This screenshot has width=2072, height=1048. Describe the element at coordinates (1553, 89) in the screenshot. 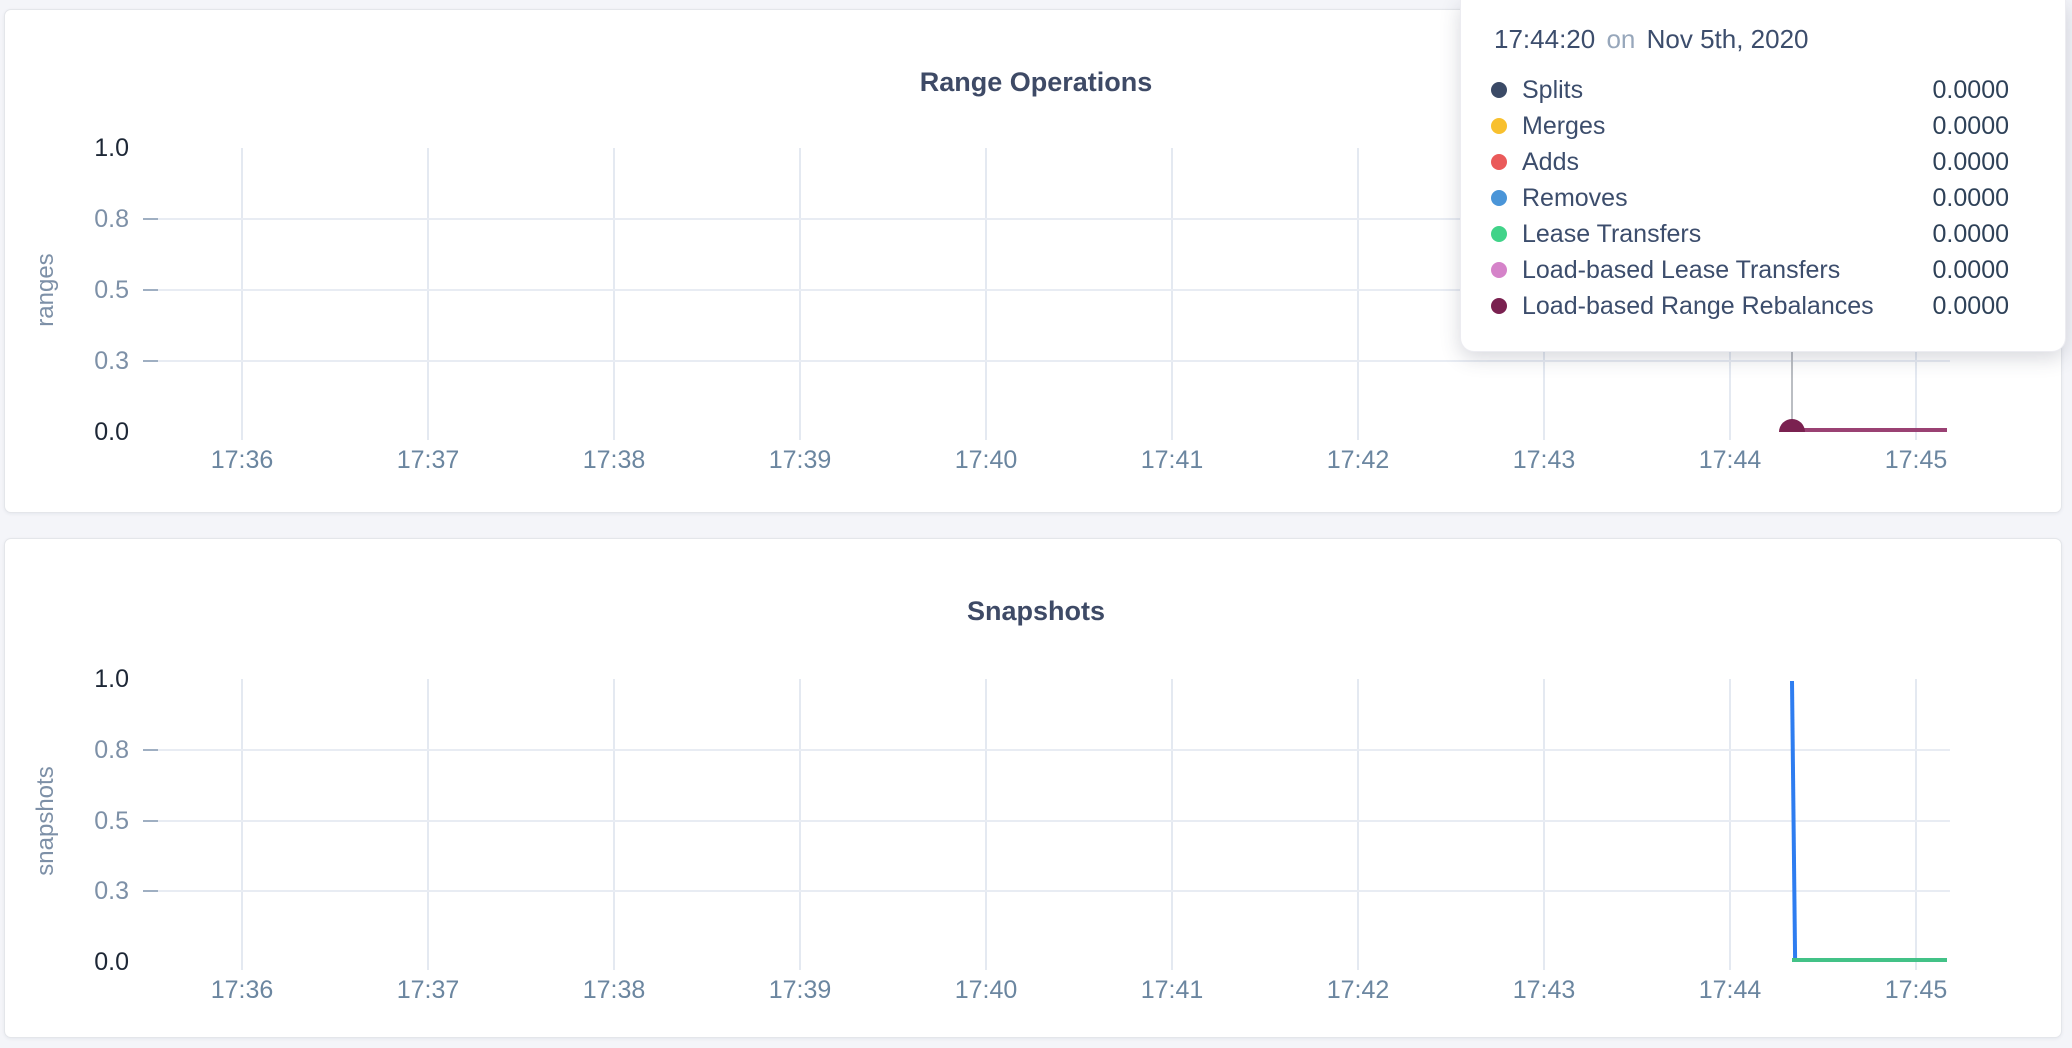

I see `legend-series-label: Splits` at that location.